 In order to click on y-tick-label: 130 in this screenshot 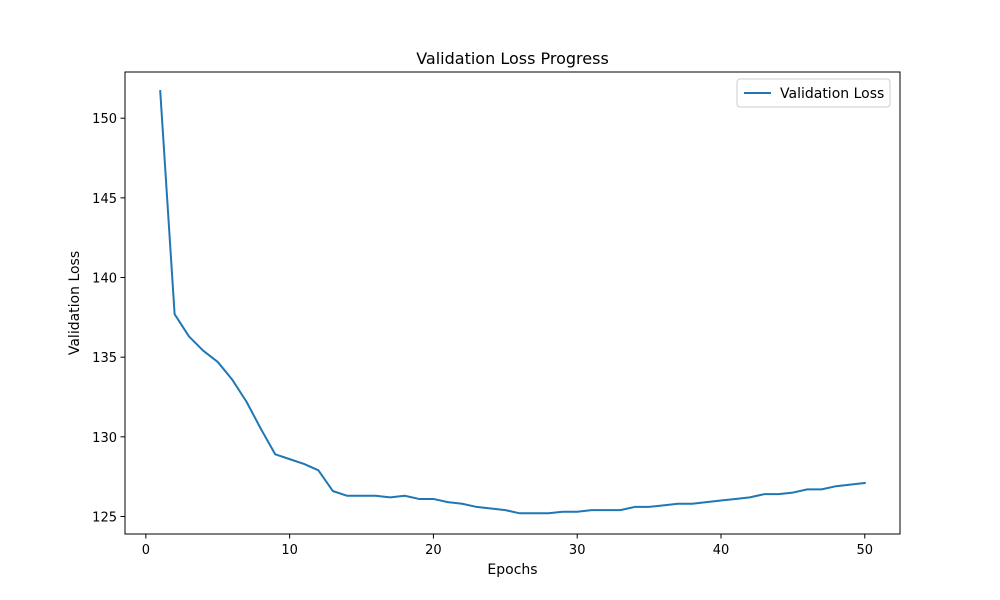, I will do `click(104, 438)`.